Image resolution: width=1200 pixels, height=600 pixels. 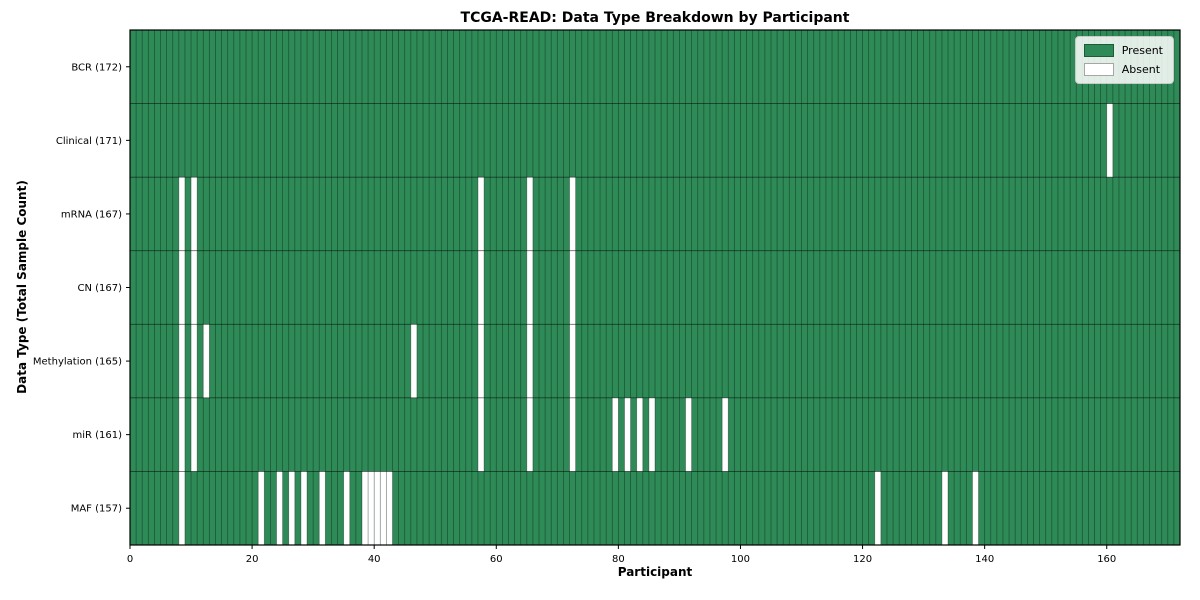 I want to click on y-axis-label: Data Type (Total Sample Count), so click(x=22, y=287).